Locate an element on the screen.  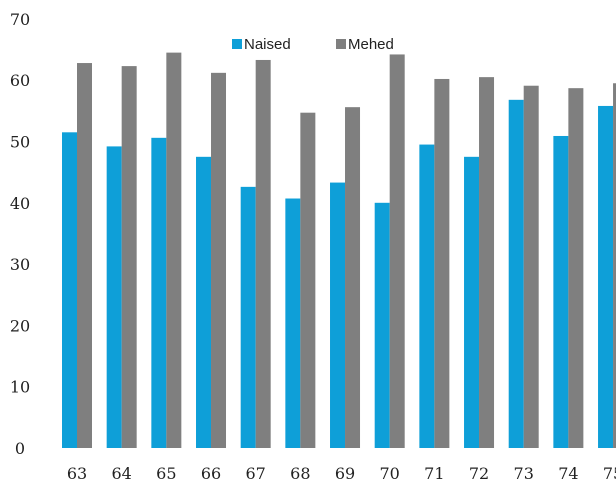
y-tick-label: 60 is located at coordinates (20, 80).